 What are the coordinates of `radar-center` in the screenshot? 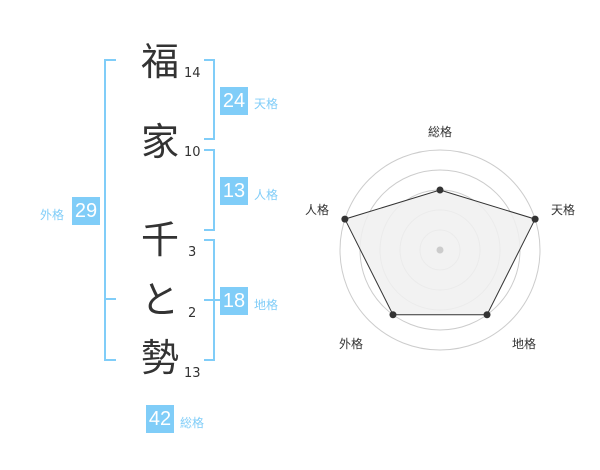 It's located at (440, 250).